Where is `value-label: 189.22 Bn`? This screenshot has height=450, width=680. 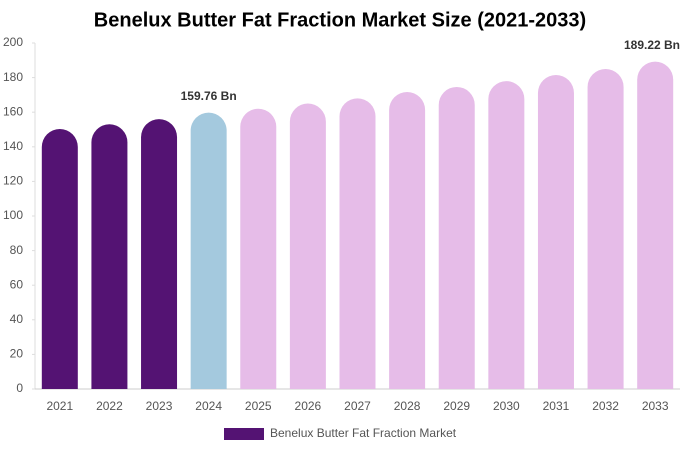
value-label: 189.22 Bn is located at coordinates (652, 45).